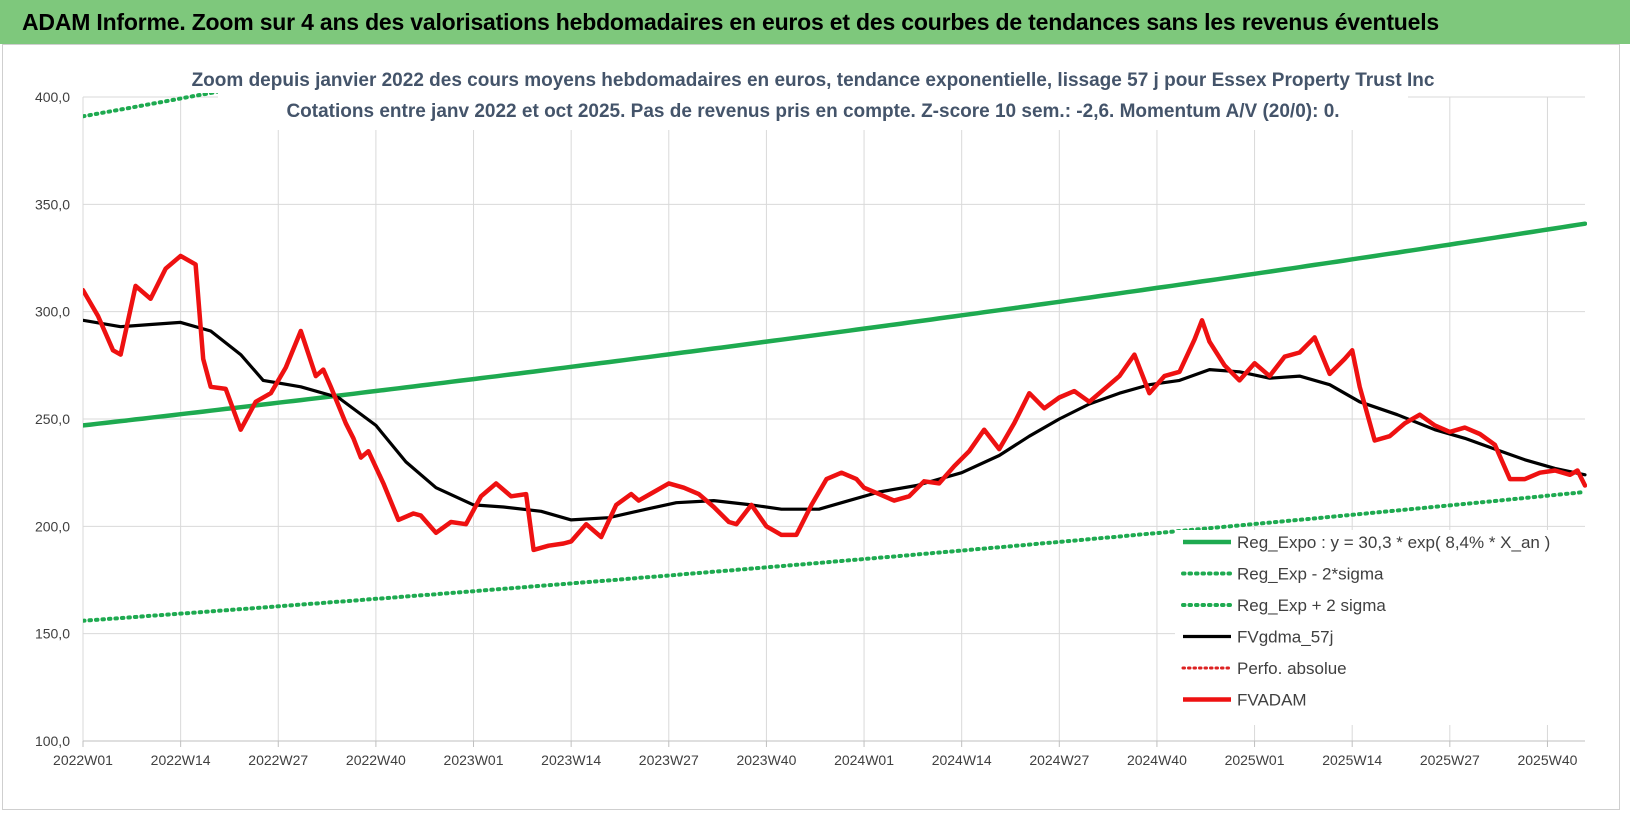 The height and width of the screenshot is (815, 1630). Describe the element at coordinates (52, 741) in the screenshot. I see `y-tick-label: 100,0` at that location.